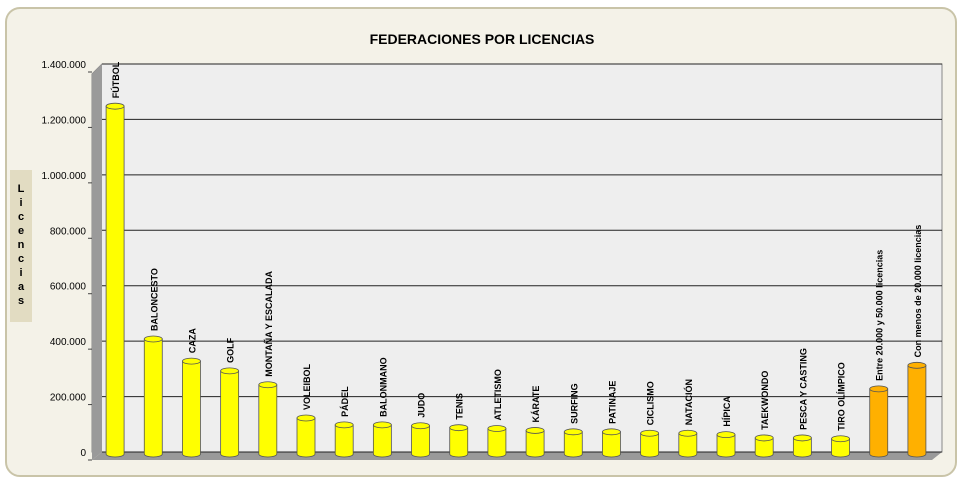  I want to click on y-tick-label: 600.000, so click(68, 287).